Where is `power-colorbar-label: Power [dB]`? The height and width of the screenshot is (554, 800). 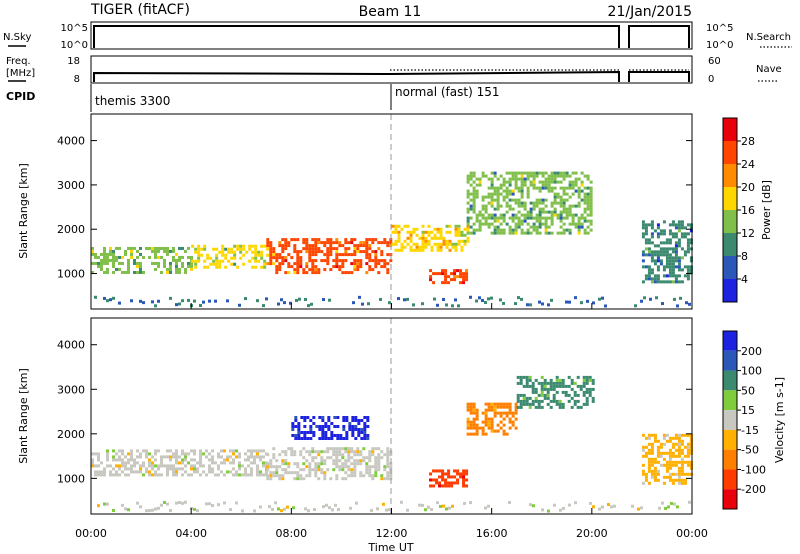
power-colorbar-label: Power [dB] is located at coordinates (766, 210).